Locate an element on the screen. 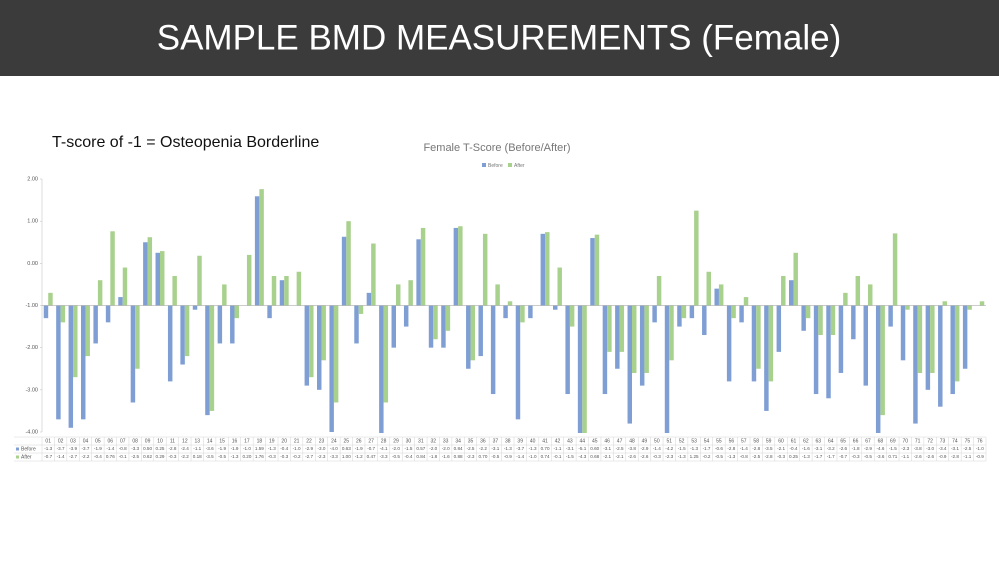 The height and width of the screenshot is (567, 999). table-value: -3.8 is located at coordinates (632, 448).